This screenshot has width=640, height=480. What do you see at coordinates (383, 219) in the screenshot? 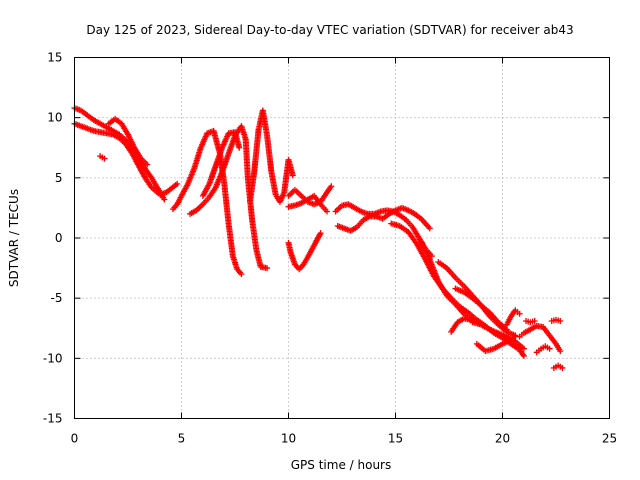
I see `series-sat-m` at bounding box center [383, 219].